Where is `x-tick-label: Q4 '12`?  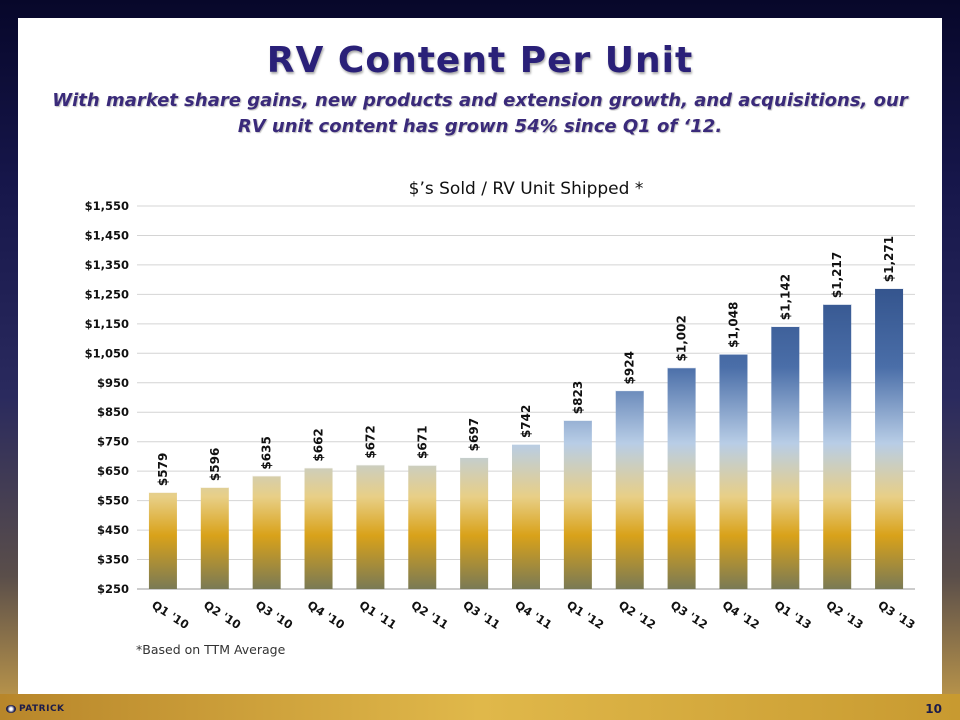
x-tick-label: Q4 '12 is located at coordinates (741, 615).